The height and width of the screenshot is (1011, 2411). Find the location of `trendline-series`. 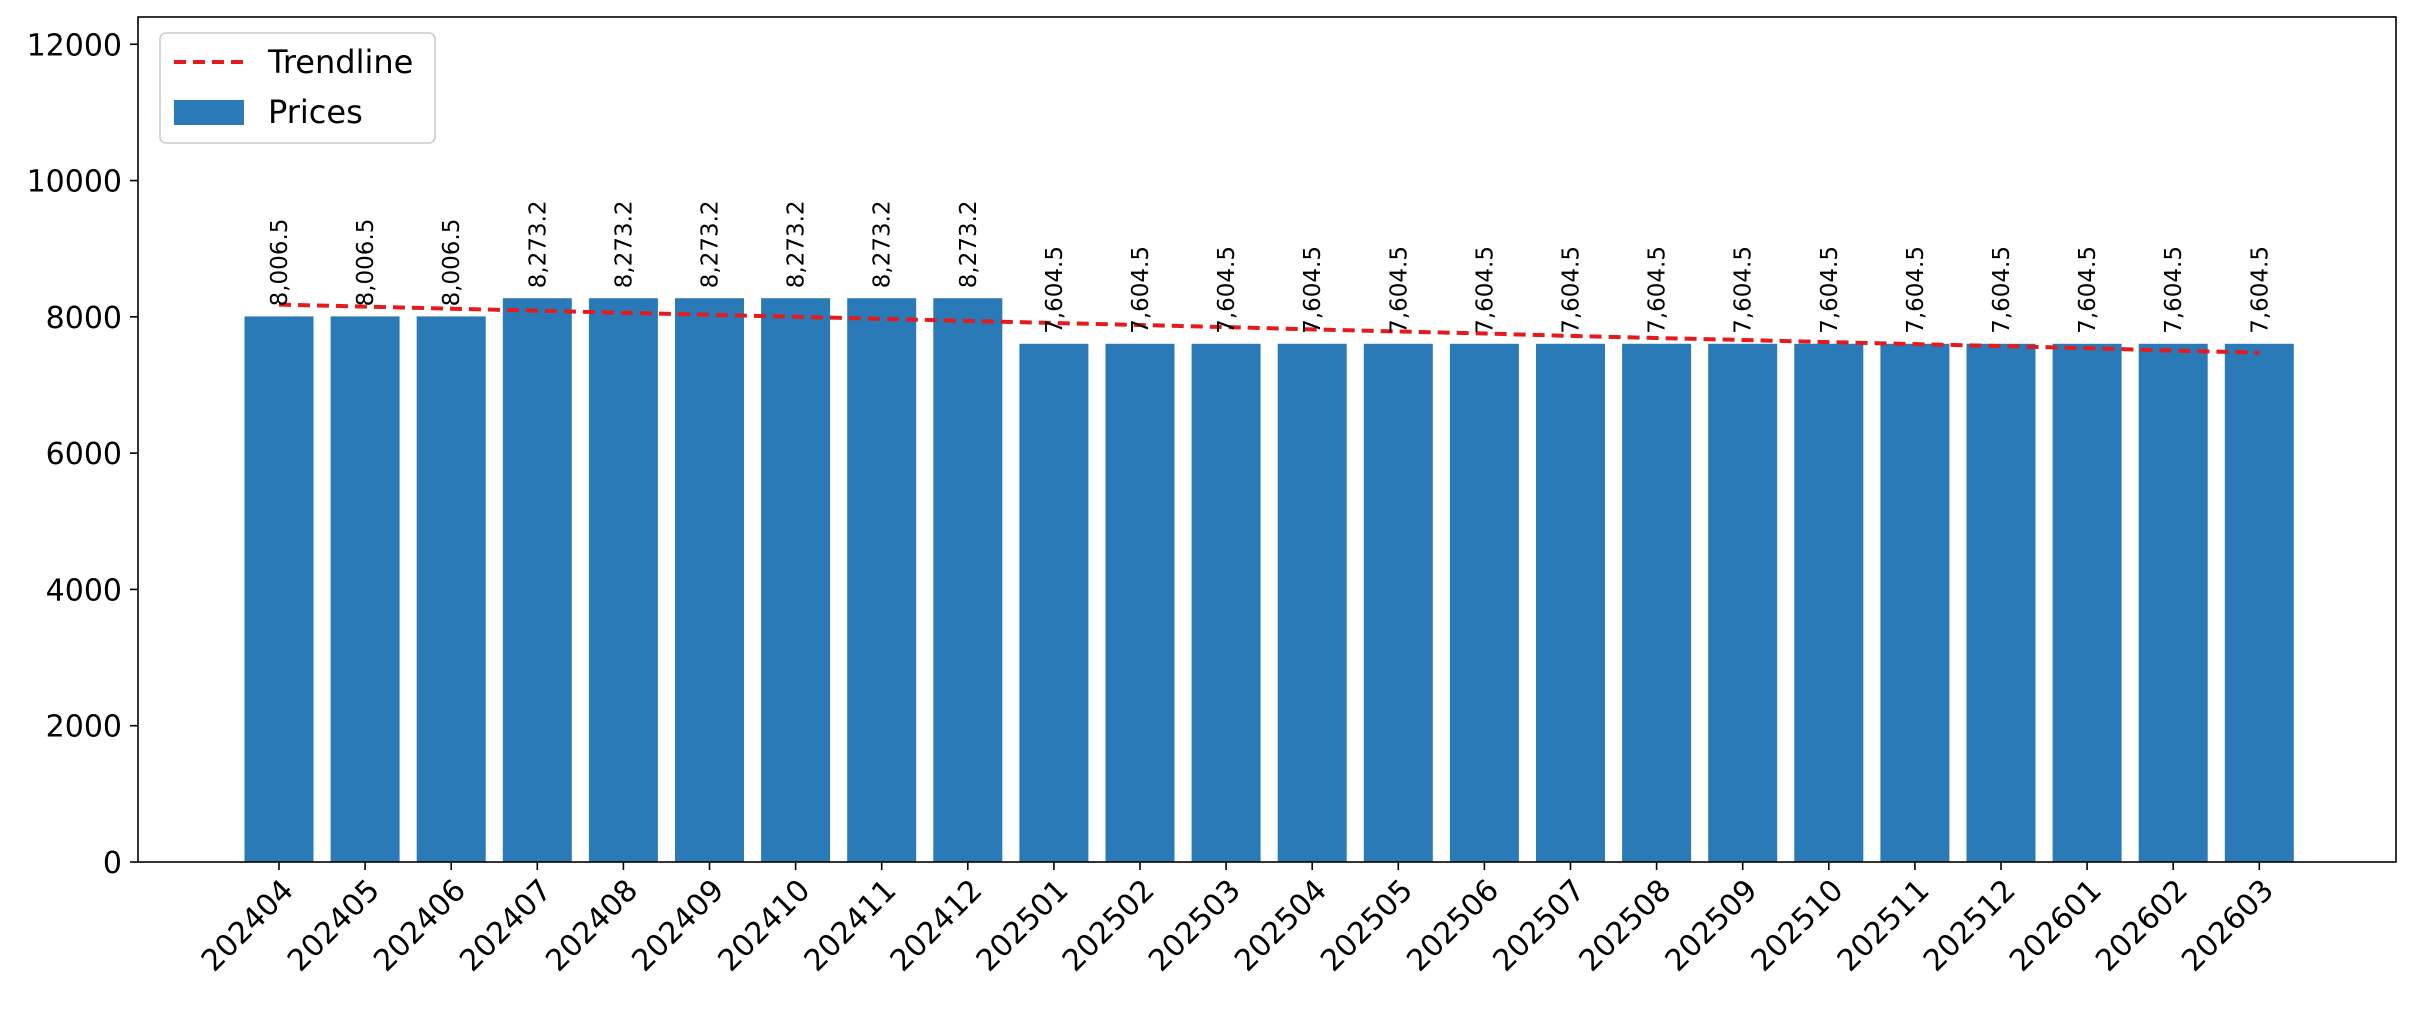

trendline-series is located at coordinates (1269, 328).